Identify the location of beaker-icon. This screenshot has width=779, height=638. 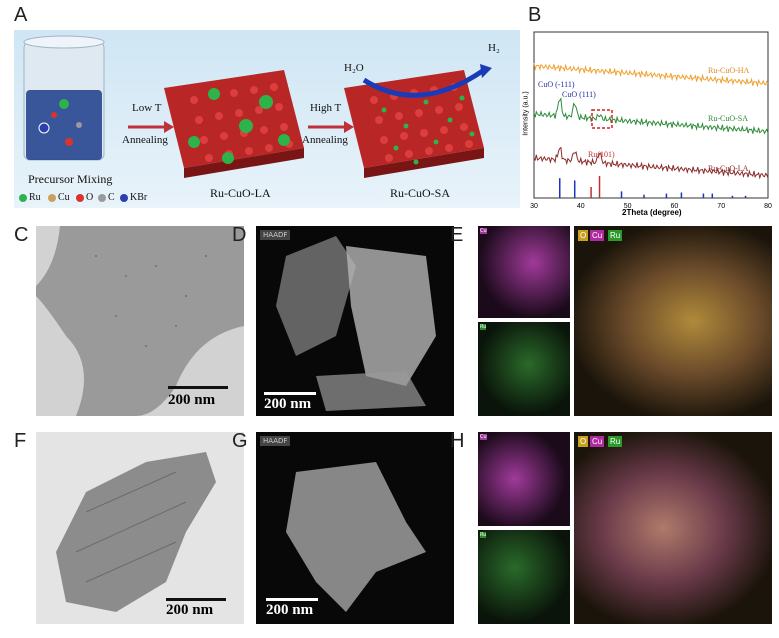
(64, 98).